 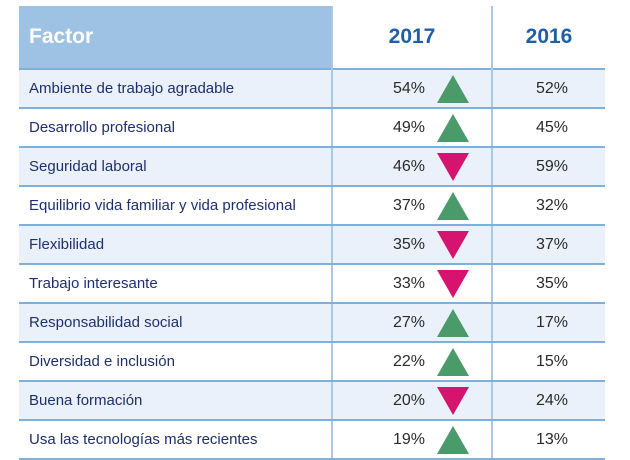 I want to click on factor-cell: Trabajo interesante, so click(x=175, y=284).